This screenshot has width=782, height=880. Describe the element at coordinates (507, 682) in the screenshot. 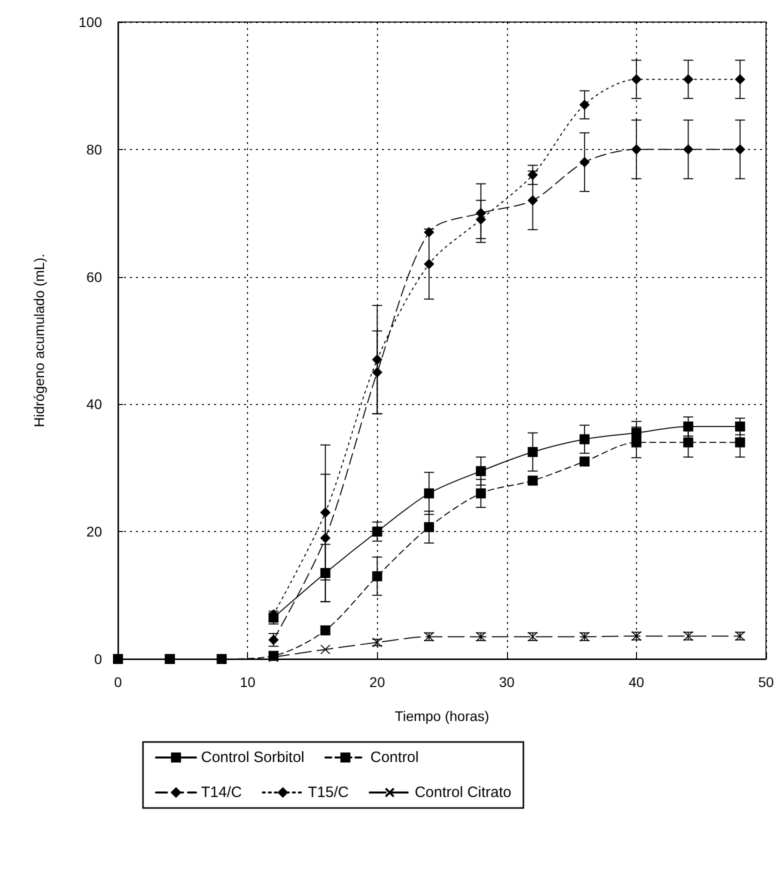

I see `x-tick-label: 30` at that location.